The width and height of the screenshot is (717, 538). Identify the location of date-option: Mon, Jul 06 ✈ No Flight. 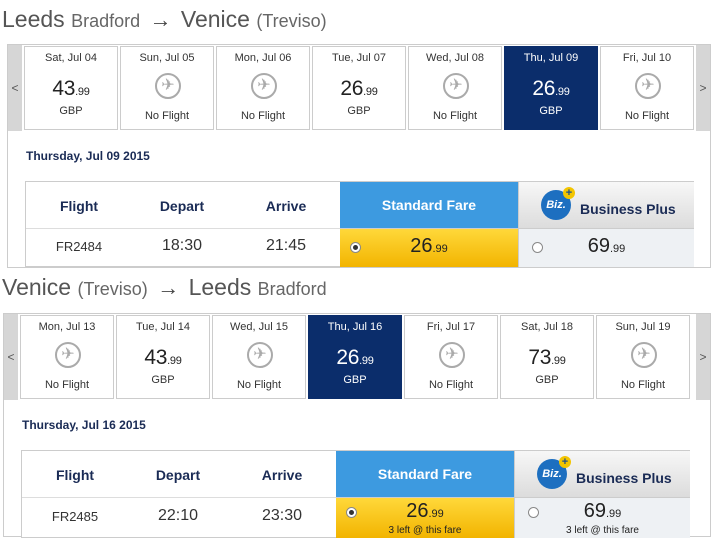
(263, 88).